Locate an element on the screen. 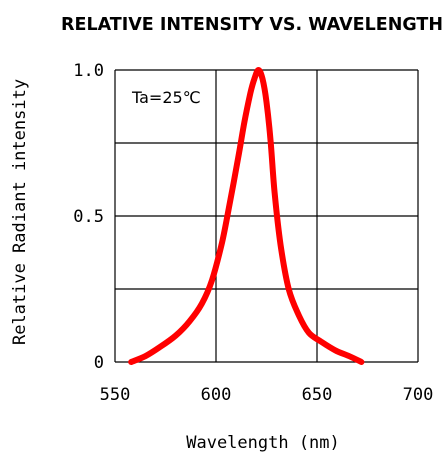  x-tick-label: 600 is located at coordinates (216, 395).